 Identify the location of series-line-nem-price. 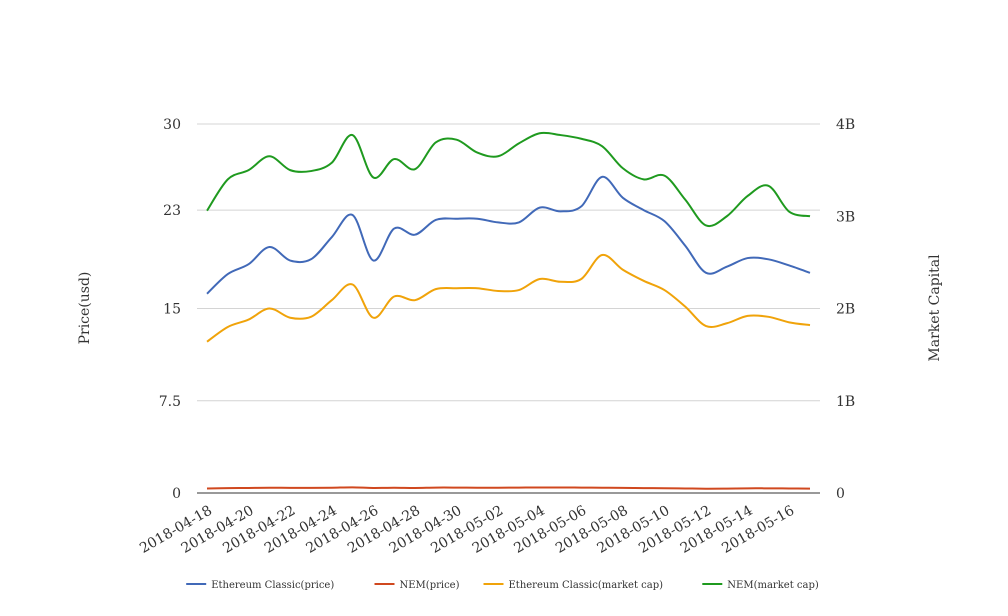
(508, 488).